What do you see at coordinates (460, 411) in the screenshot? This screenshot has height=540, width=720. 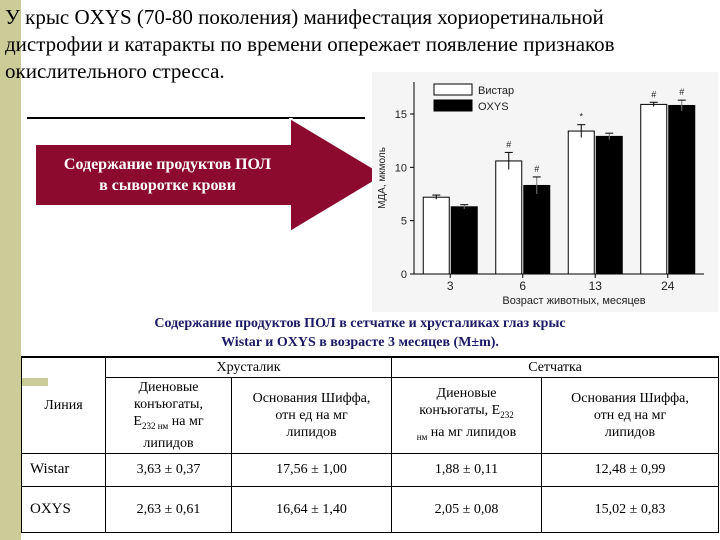 I see `column-header-line: конъюгаты, E` at bounding box center [460, 411].